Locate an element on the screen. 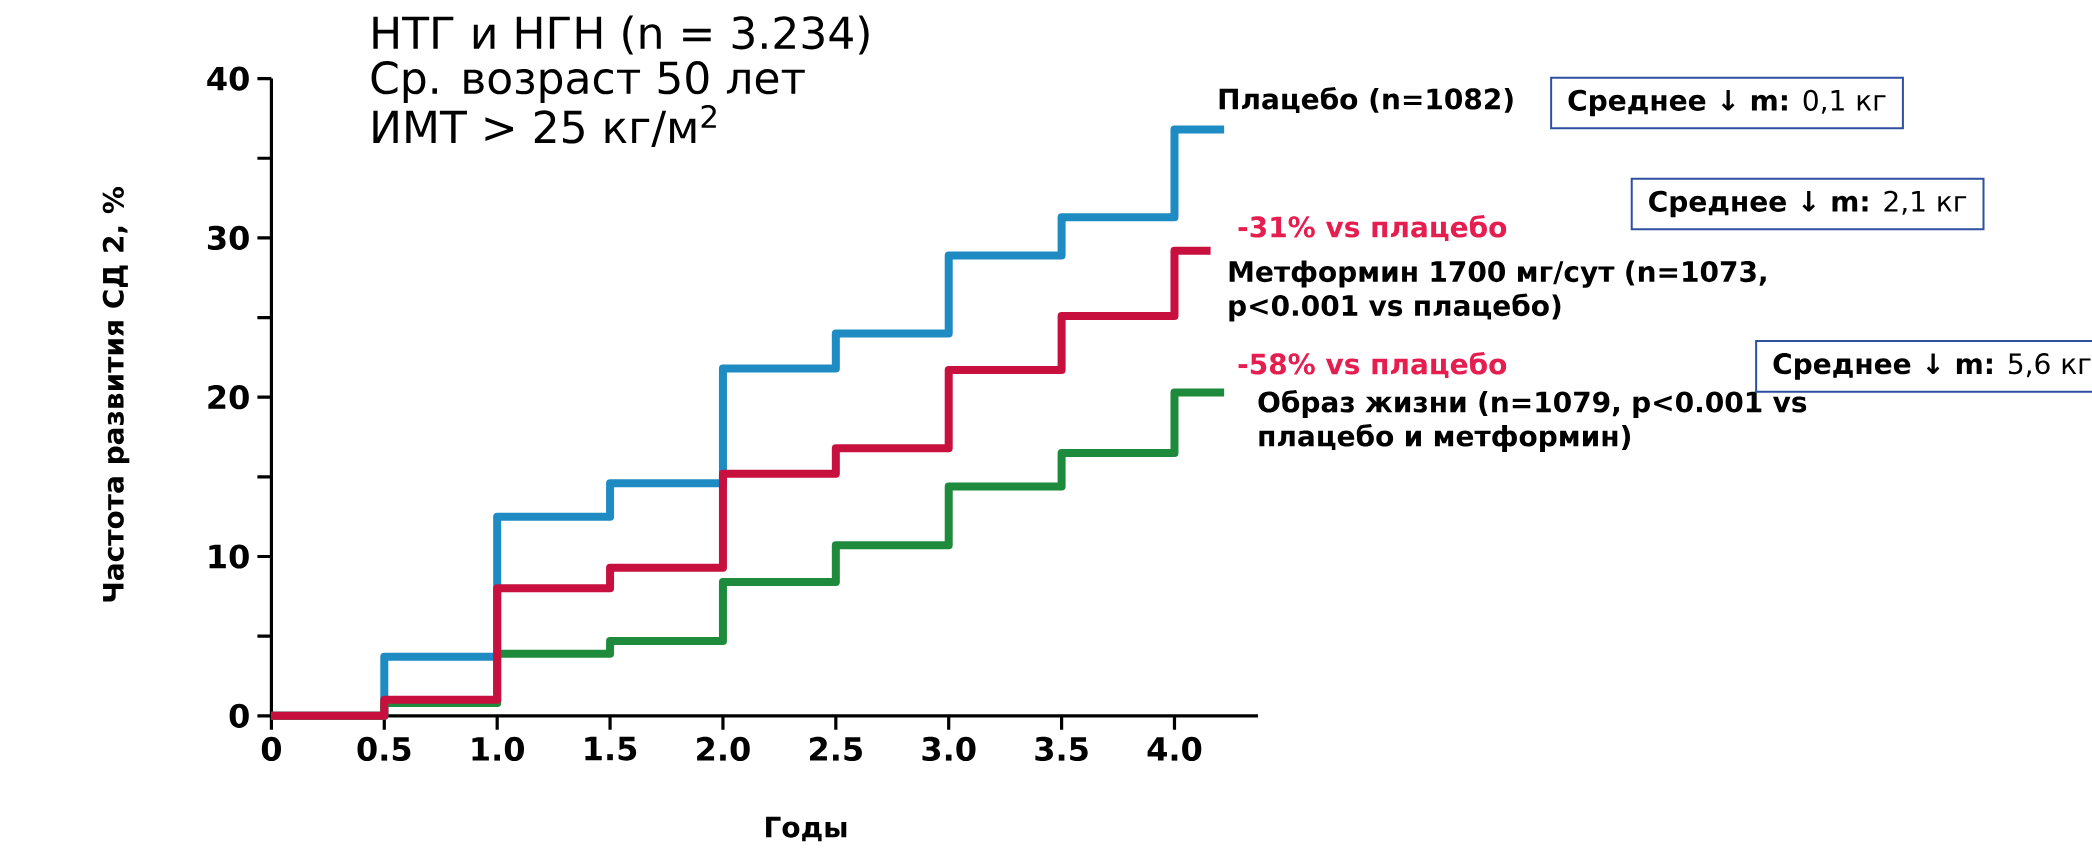 The height and width of the screenshot is (853, 2092). x-axis-title: Годы is located at coordinates (806, 829).